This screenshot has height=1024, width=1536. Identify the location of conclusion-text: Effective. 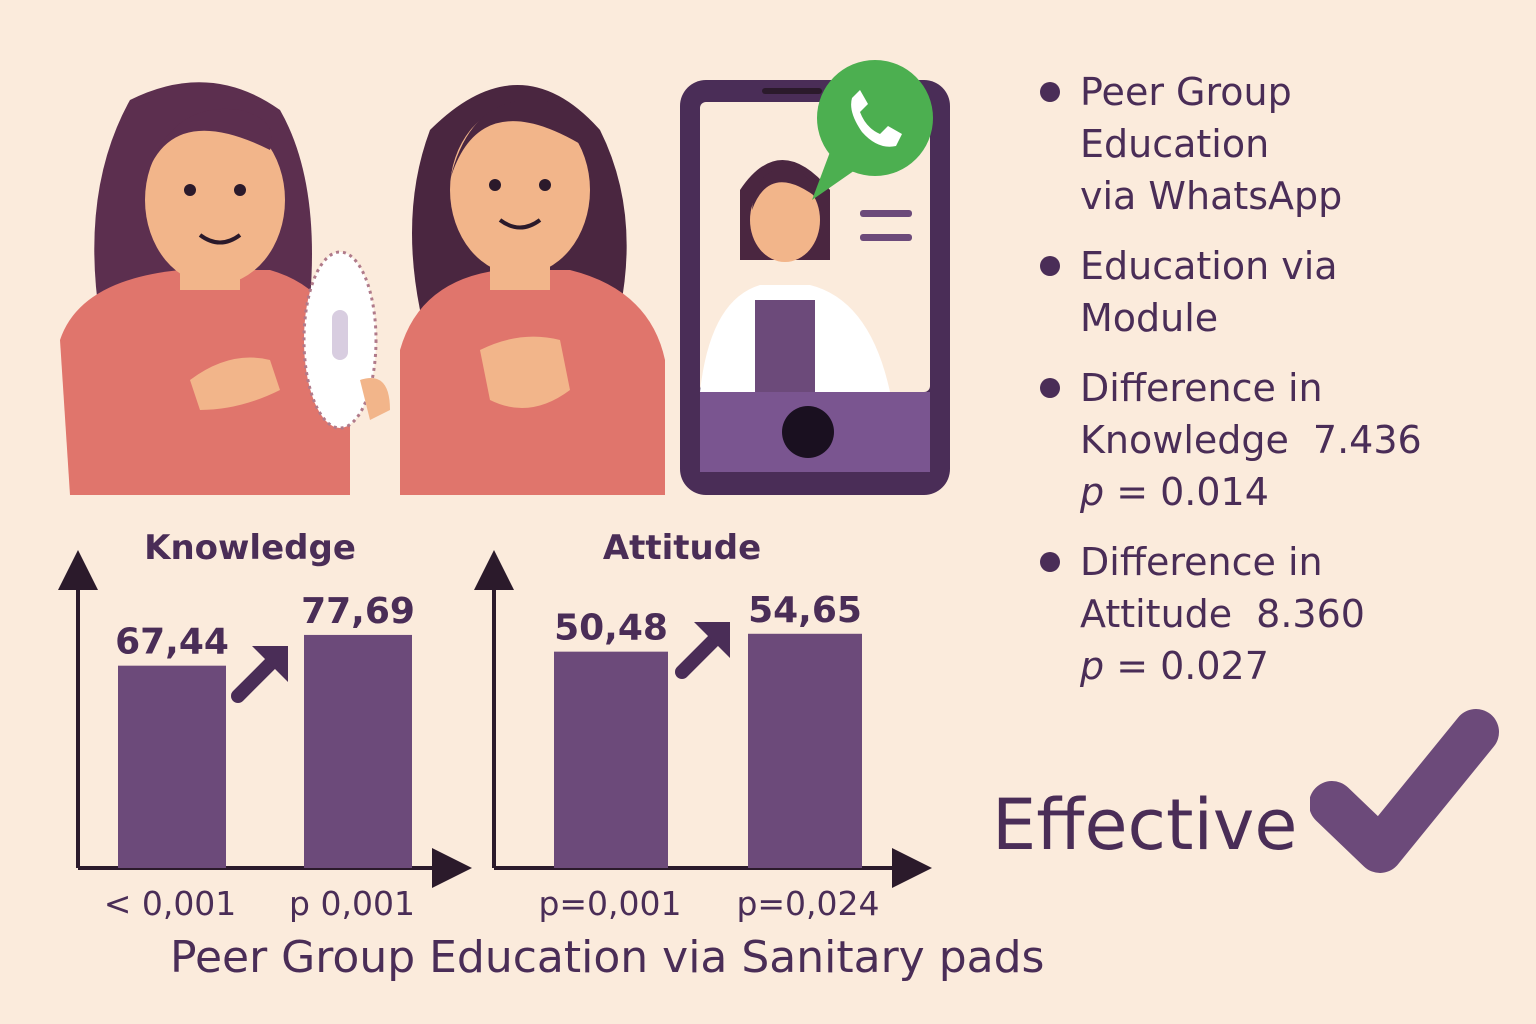
(1145, 825).